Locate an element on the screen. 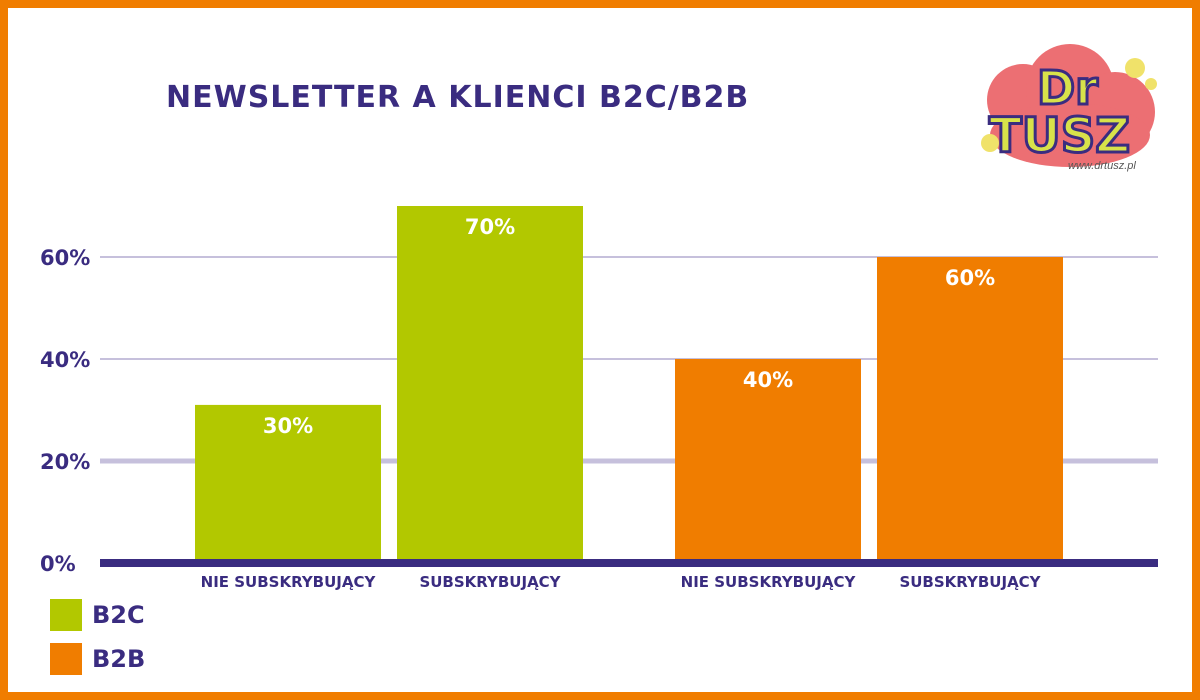 The height and width of the screenshot is (700, 1200). x-axis-baseline is located at coordinates (629, 563).